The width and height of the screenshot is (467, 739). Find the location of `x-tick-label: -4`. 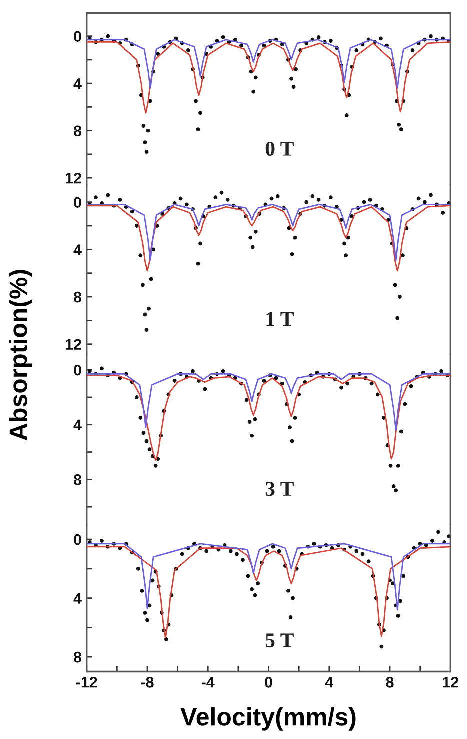

x-tick-label: -4 is located at coordinates (208, 682).